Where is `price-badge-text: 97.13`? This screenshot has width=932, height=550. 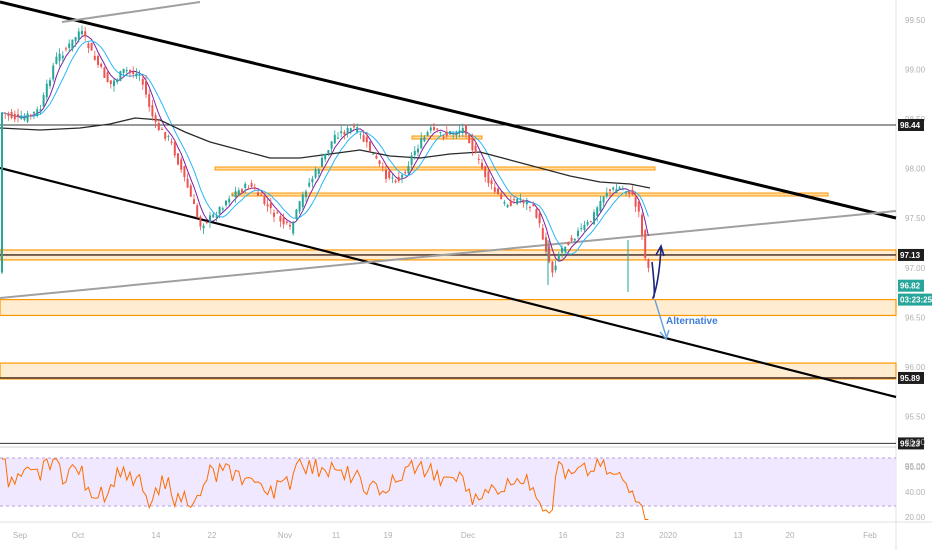
price-badge-text: 97.13 is located at coordinates (910, 255).